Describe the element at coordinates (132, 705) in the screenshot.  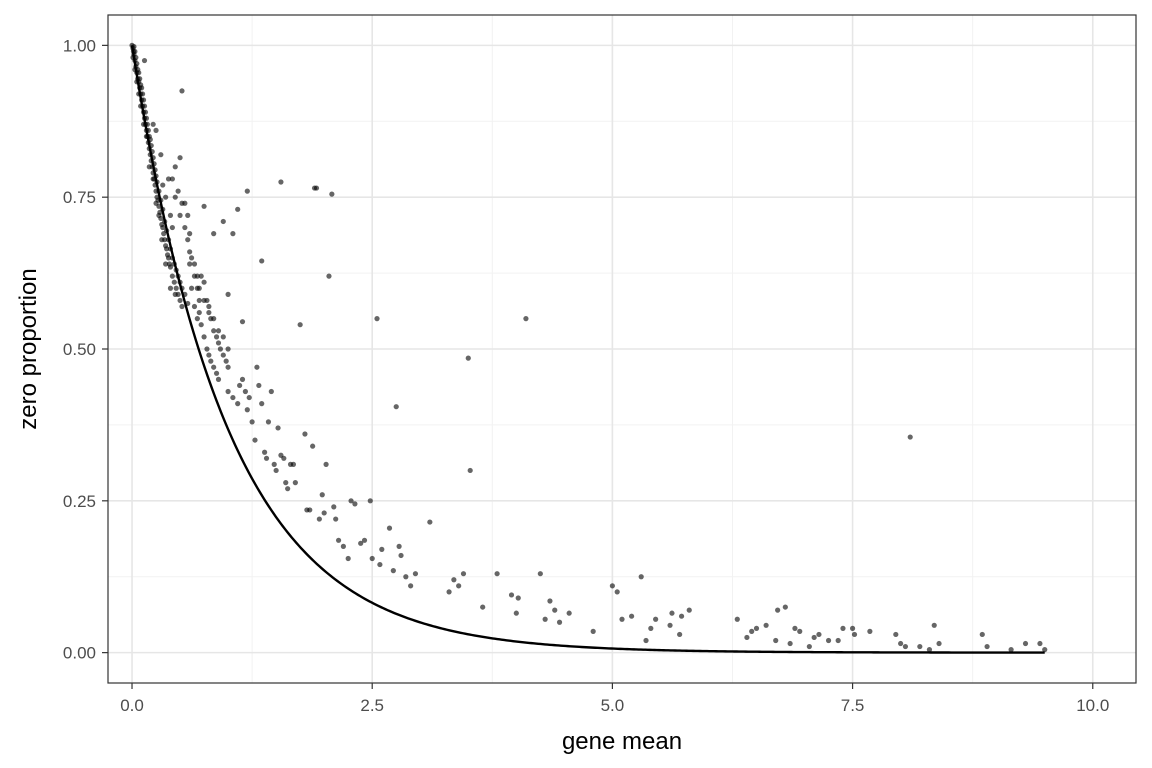
I see `x-tick-label: 0.0` at that location.